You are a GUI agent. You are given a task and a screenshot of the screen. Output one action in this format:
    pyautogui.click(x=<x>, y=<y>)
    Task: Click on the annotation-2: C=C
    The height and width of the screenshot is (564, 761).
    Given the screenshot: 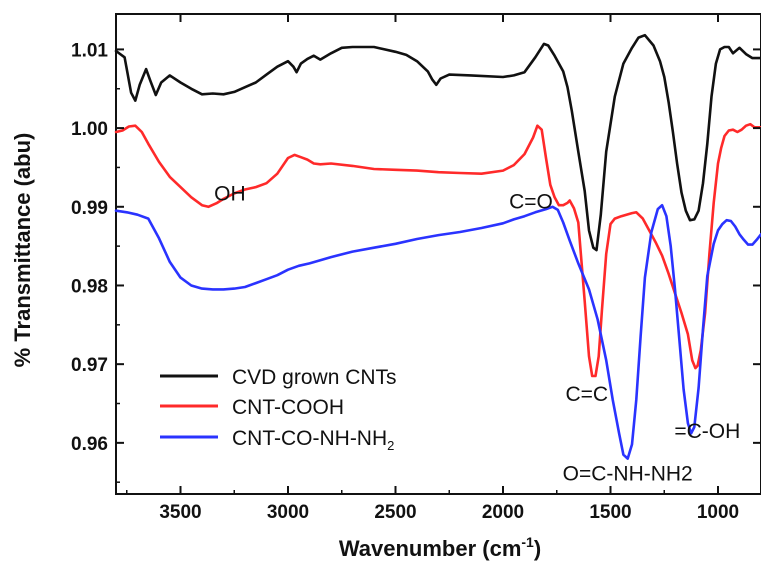 What is the action you would take?
    pyautogui.click(x=586, y=394)
    